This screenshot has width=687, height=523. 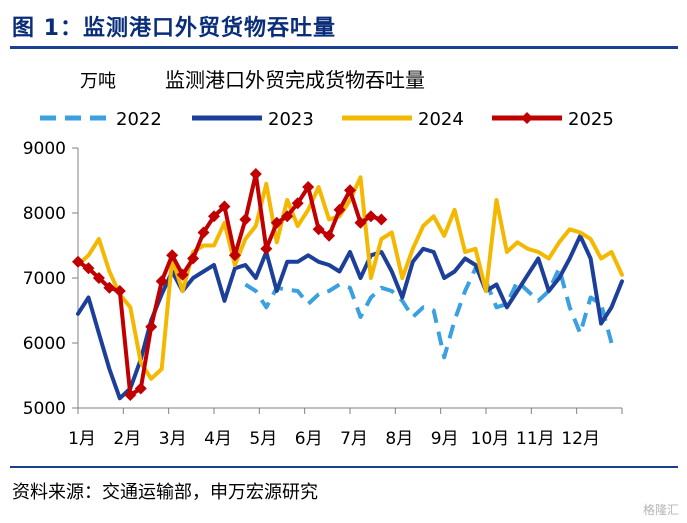 I want to click on source-note: 资料来源：交通运输部，申万宏源研究, so click(x=165, y=492).